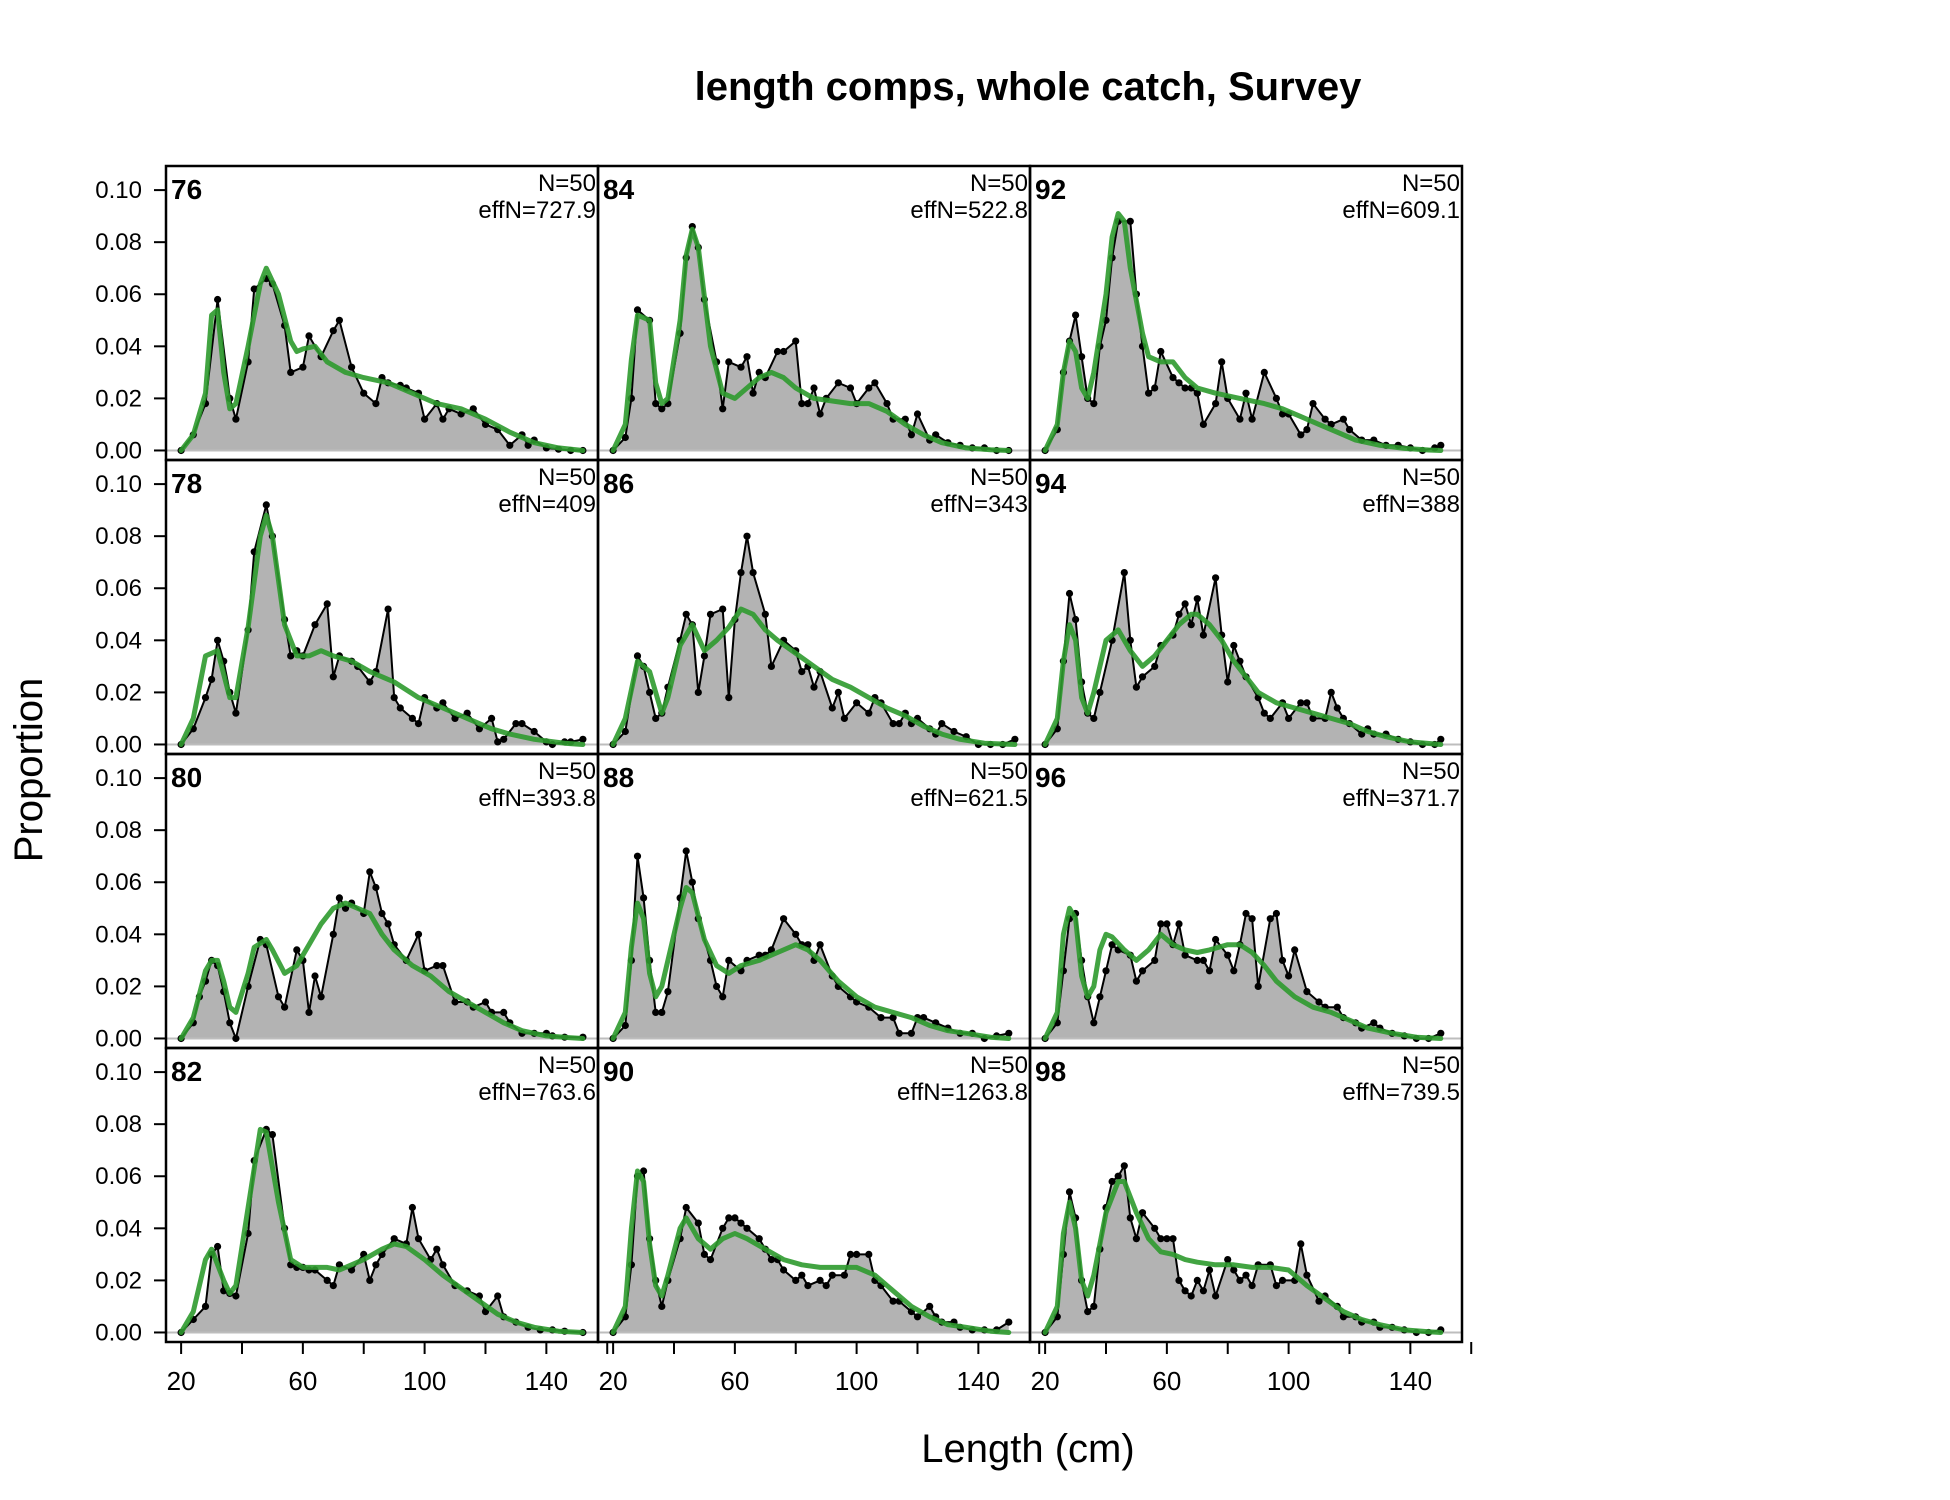  What do you see at coordinates (186, 483) in the screenshot?
I see `panel-year-label: 78` at bounding box center [186, 483].